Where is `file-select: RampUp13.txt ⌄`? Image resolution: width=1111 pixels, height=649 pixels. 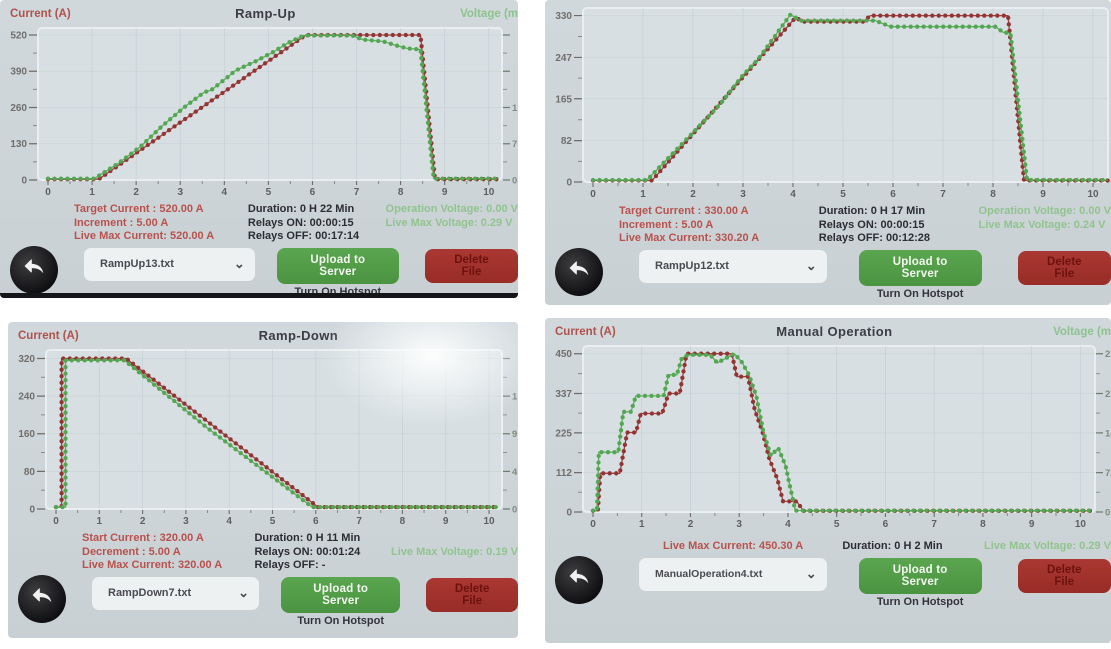 file-select: RampUp13.txt ⌄ is located at coordinates (169, 264).